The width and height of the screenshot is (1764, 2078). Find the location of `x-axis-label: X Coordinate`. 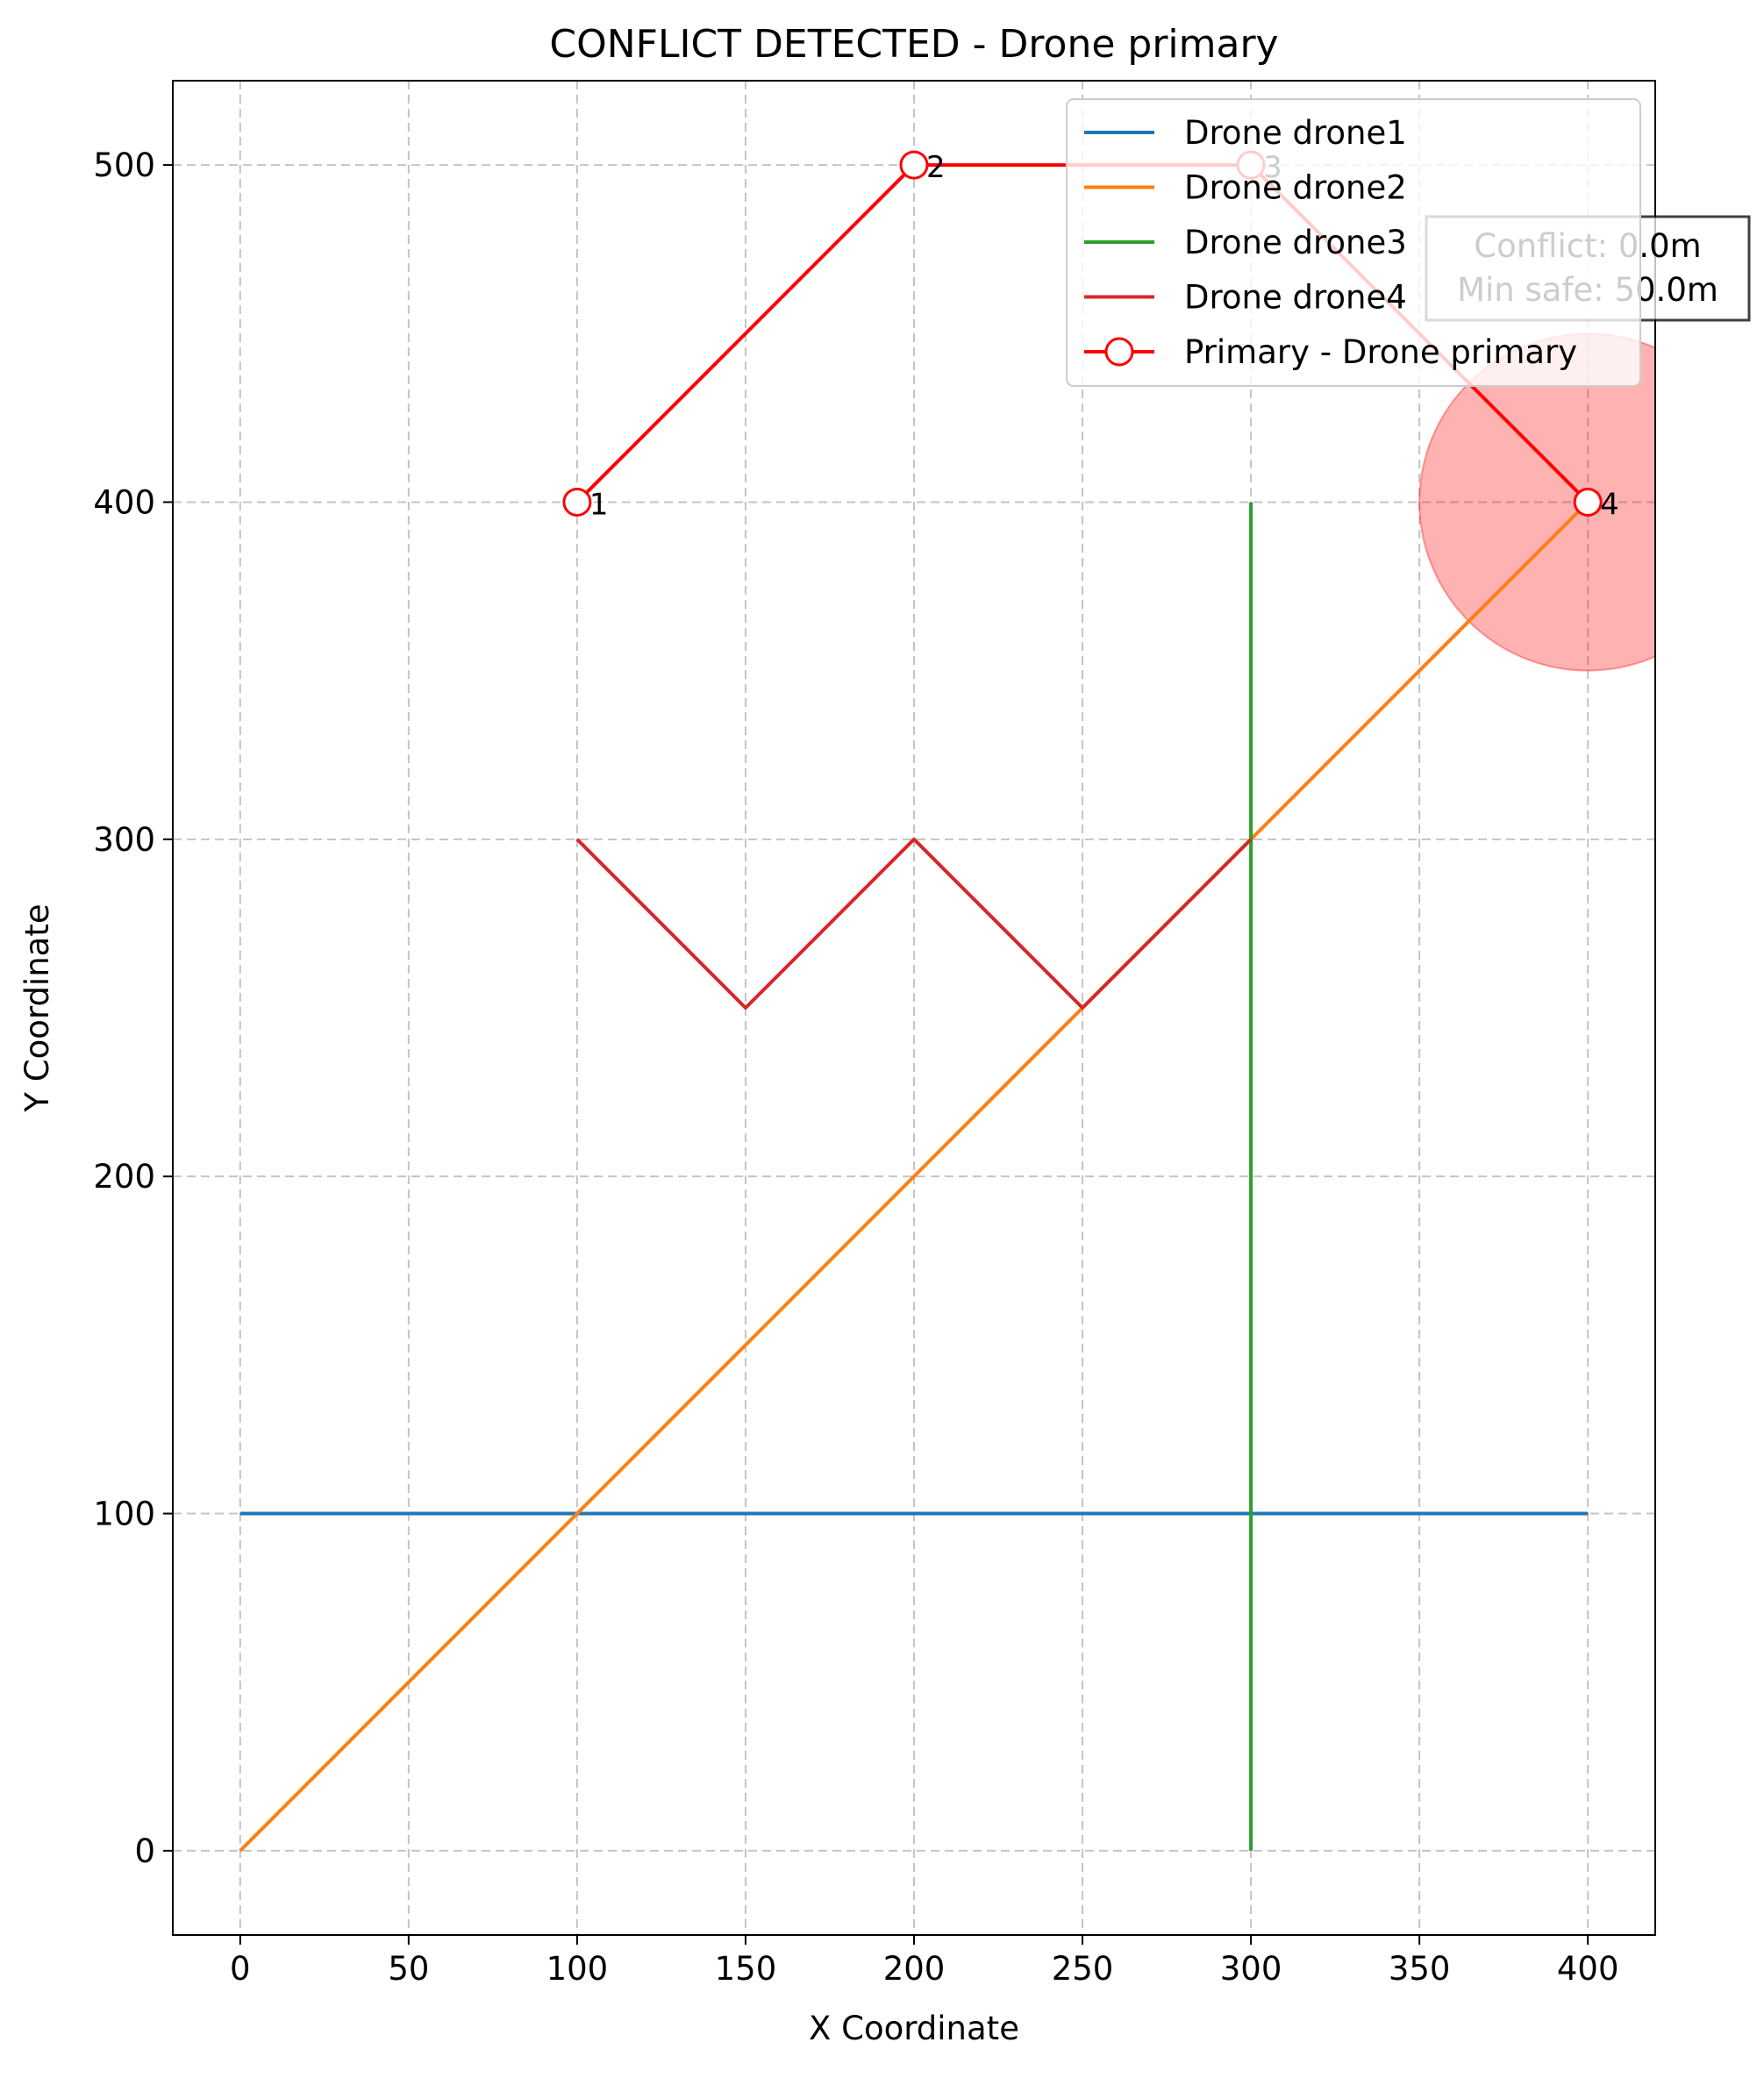

x-axis-label: X Coordinate is located at coordinates (914, 2028).